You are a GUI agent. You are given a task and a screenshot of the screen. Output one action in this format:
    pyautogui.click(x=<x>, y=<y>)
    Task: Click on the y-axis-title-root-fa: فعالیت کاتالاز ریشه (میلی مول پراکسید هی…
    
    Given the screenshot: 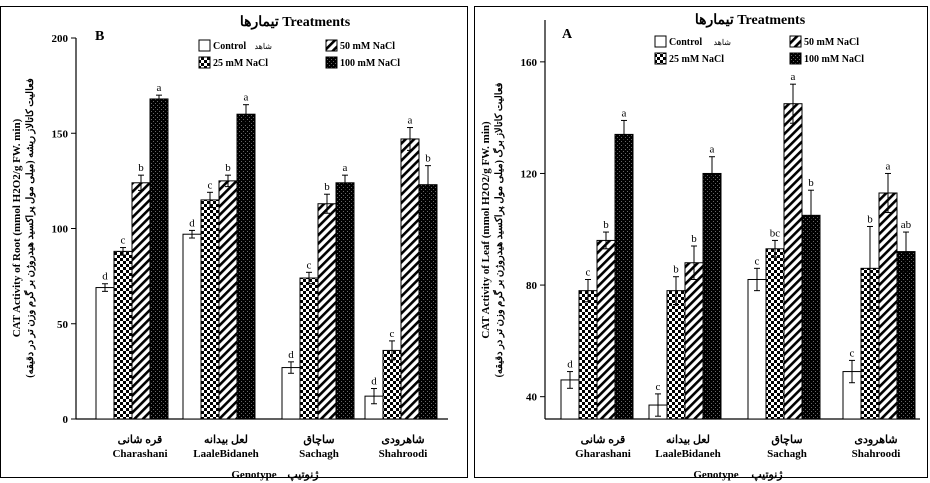 What is the action you would take?
    pyautogui.click(x=29, y=228)
    